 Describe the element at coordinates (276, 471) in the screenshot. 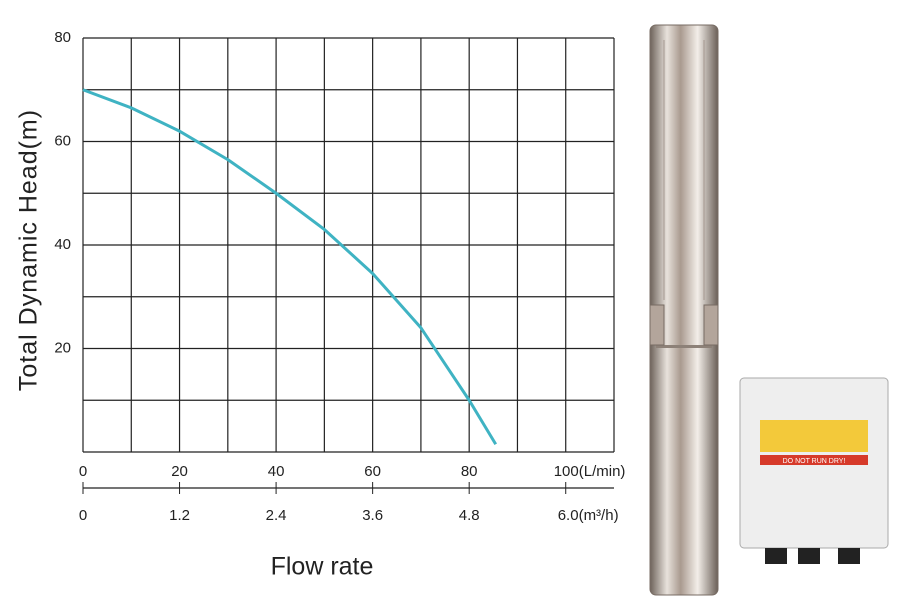

I see `x-tick-label: 40` at that location.